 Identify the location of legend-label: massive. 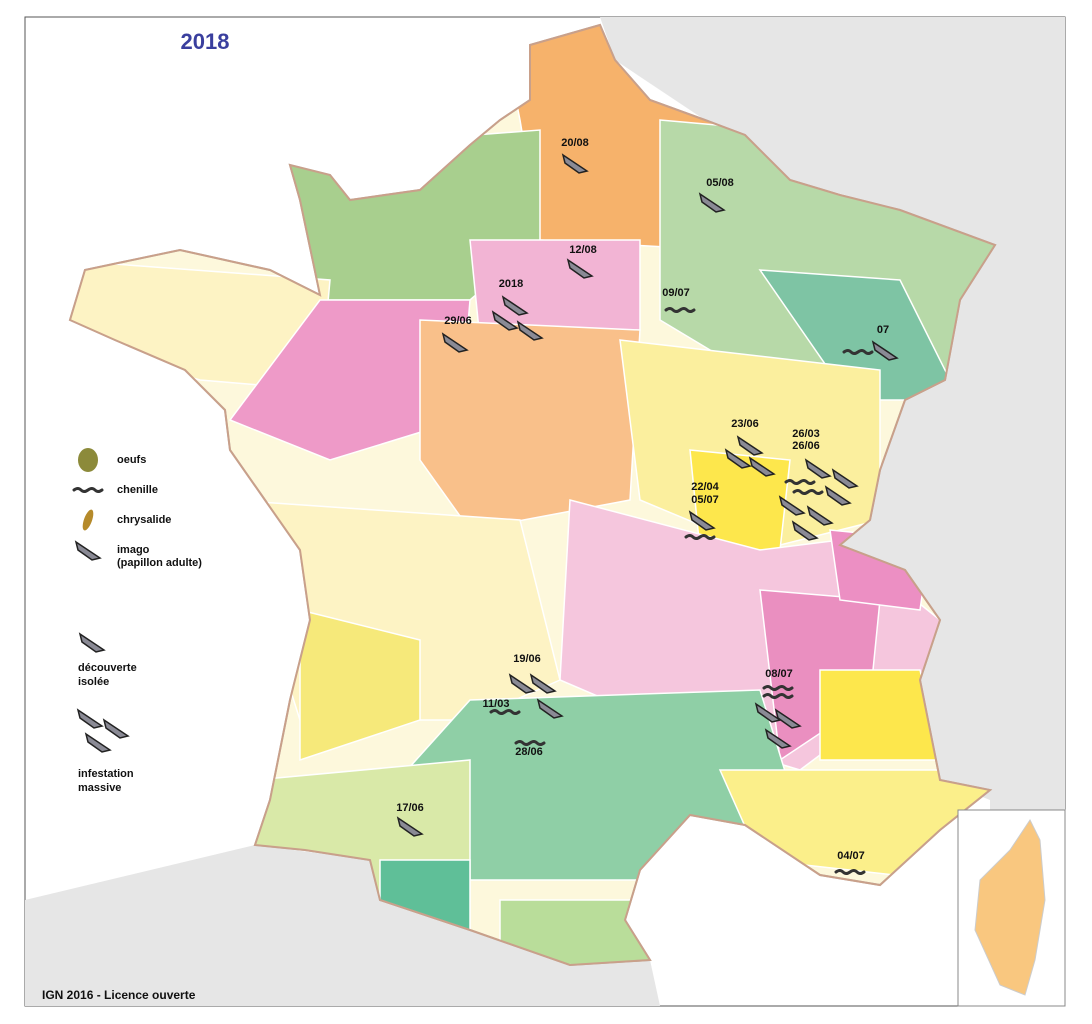
(99, 788).